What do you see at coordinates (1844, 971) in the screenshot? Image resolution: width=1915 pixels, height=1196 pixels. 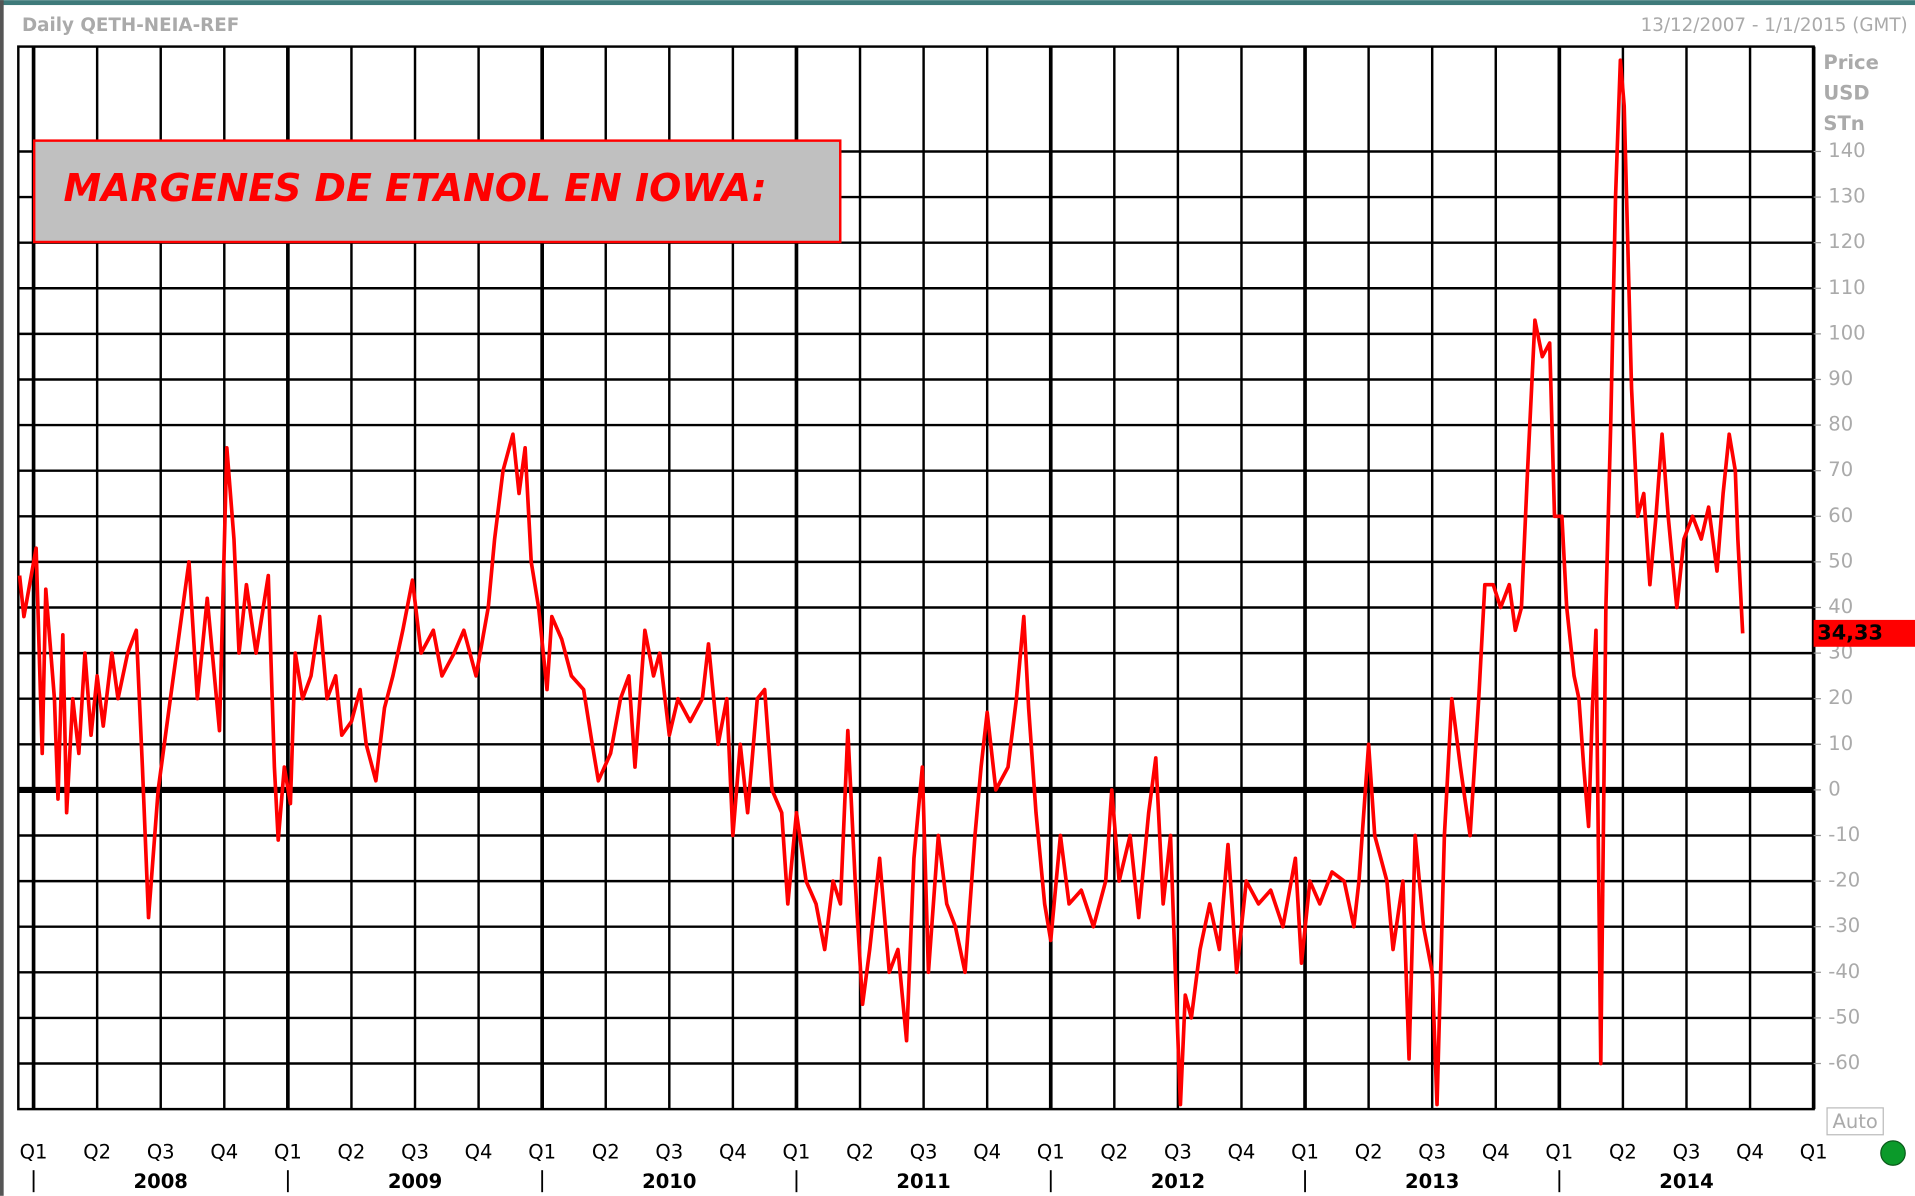 I see `y-tick-label: -40` at bounding box center [1844, 971].